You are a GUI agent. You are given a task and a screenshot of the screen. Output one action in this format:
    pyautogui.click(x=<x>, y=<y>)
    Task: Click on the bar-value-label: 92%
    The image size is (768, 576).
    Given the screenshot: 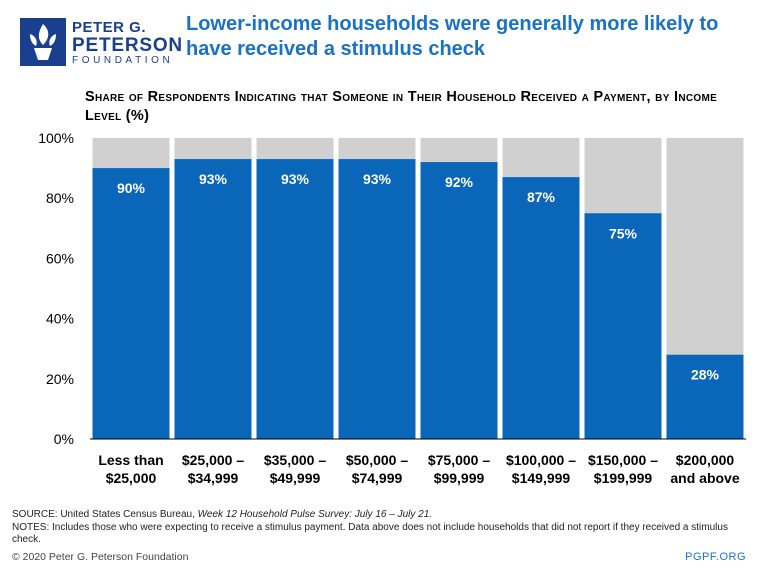 What is the action you would take?
    pyautogui.click(x=459, y=182)
    